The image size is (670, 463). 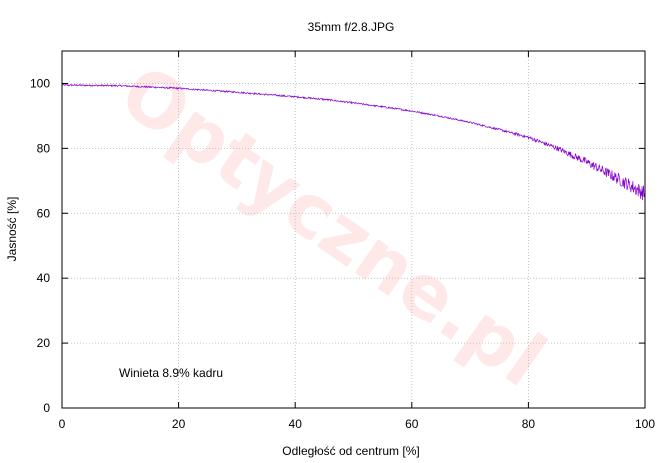 I want to click on y-tick-label: 60, so click(x=44, y=213).